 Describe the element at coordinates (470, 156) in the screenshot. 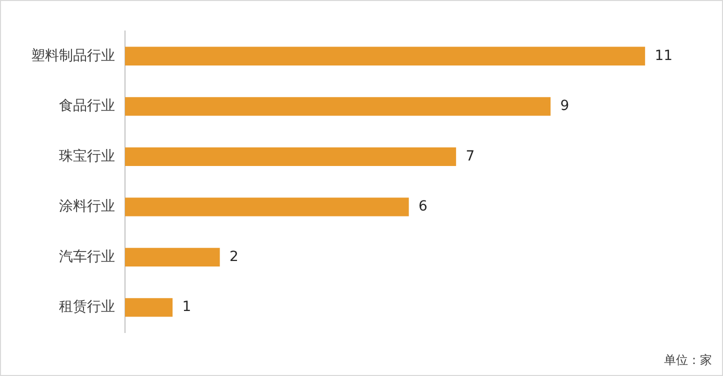

I see `data-label: 7` at that location.